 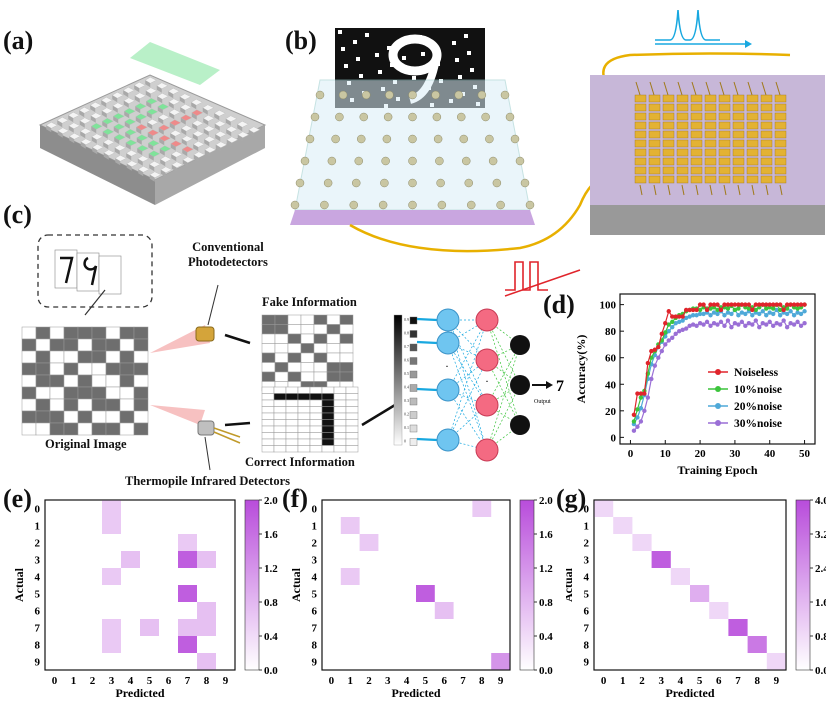 I want to click on colorbar-tick-label: 2.0, so click(x=271, y=501).